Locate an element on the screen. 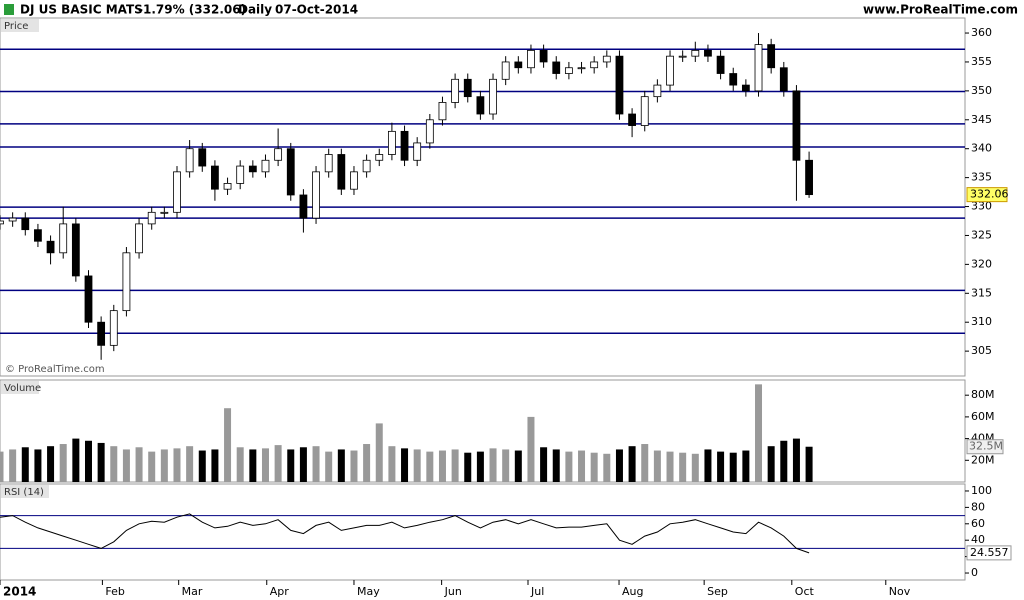 This screenshot has height=600, width=1024. y-tick-label: 20M is located at coordinates (983, 459).